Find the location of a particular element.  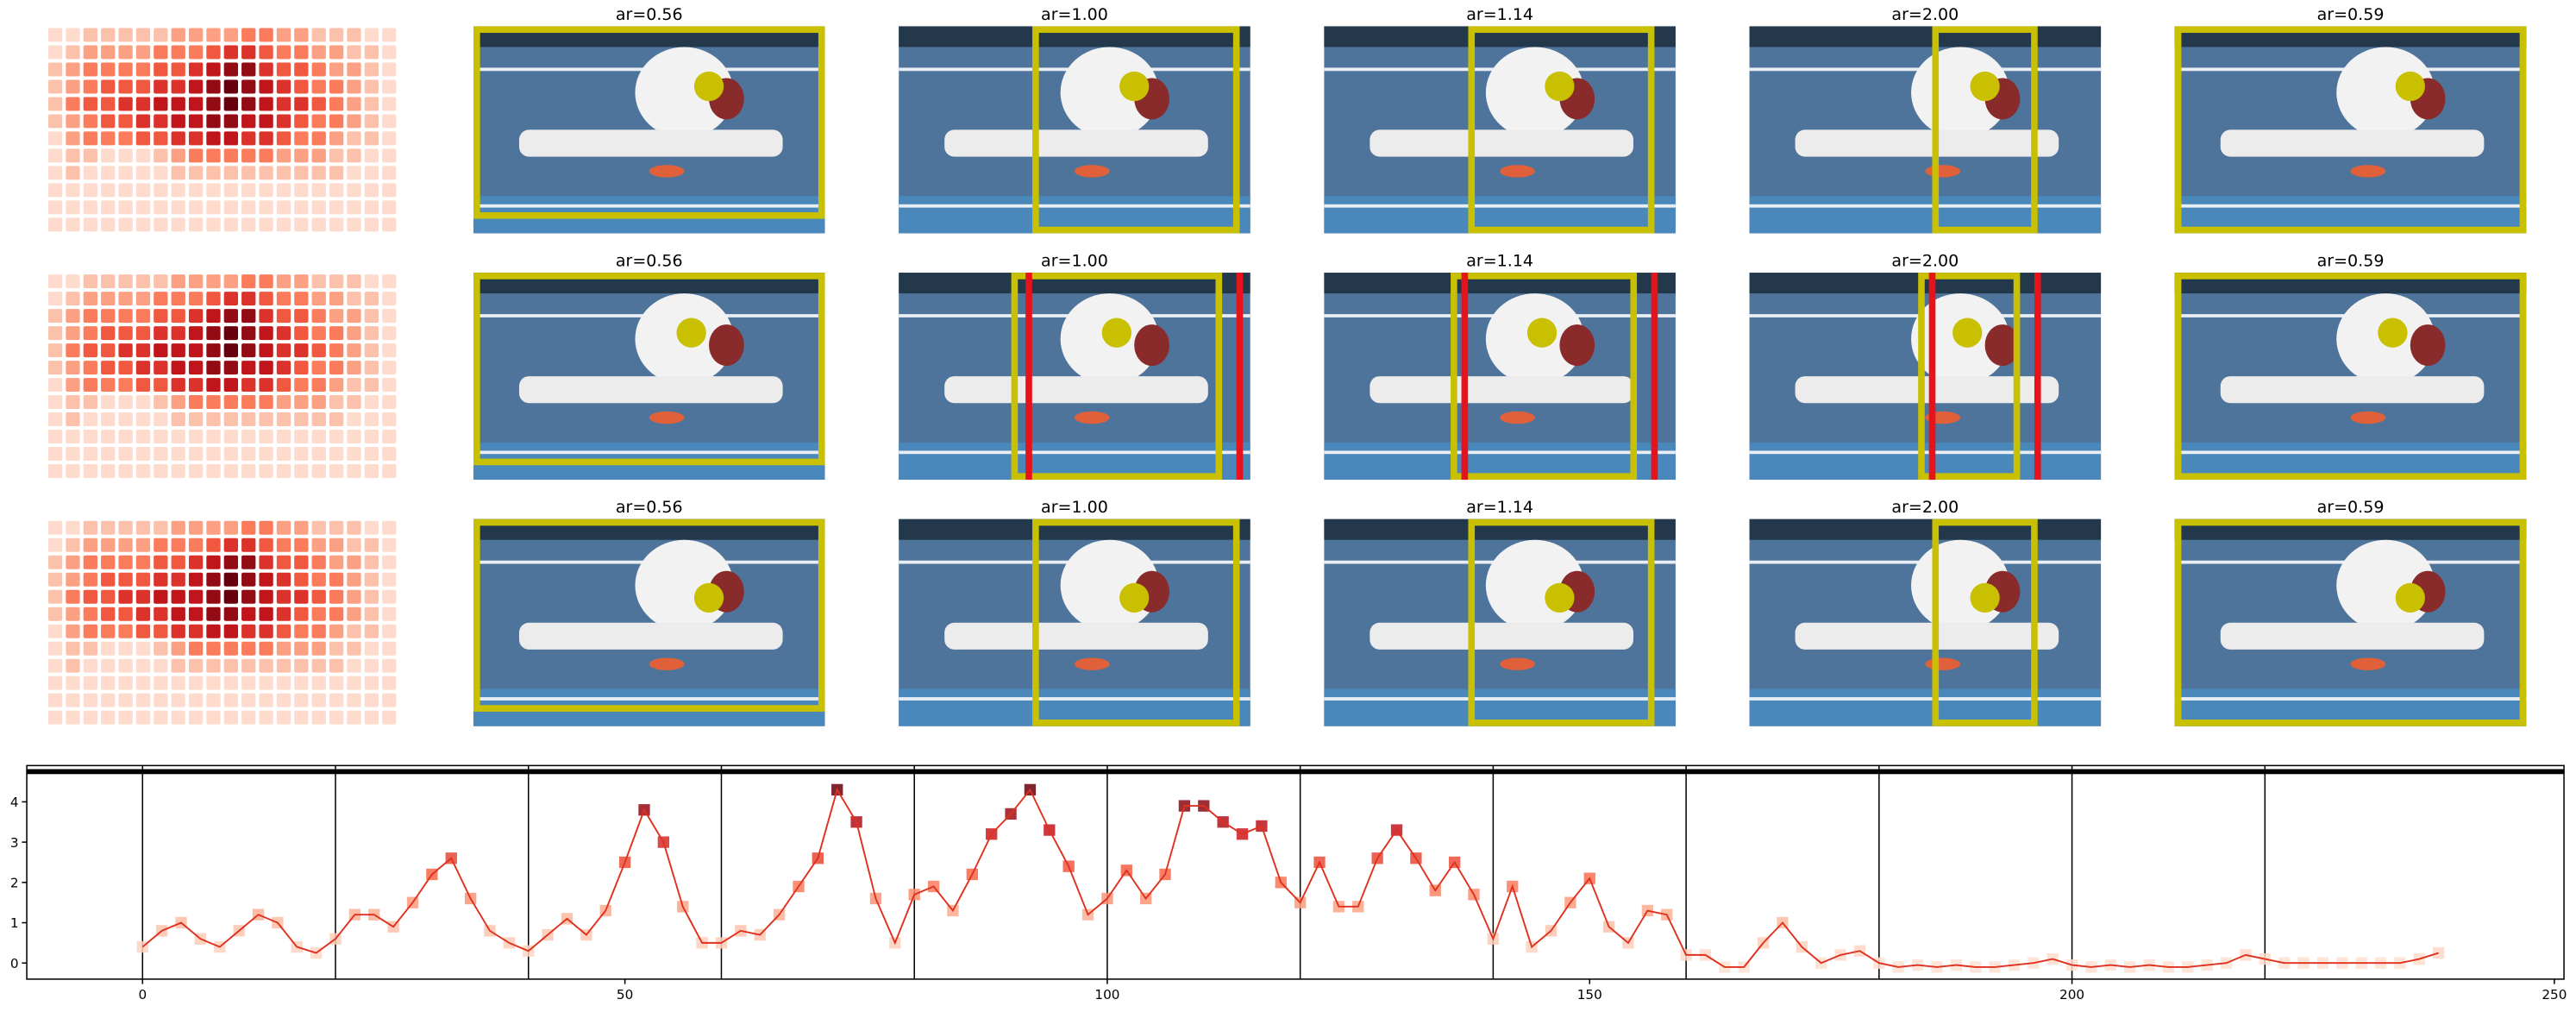

photo-panel: ar=0.59 is located at coordinates (2350, 366).